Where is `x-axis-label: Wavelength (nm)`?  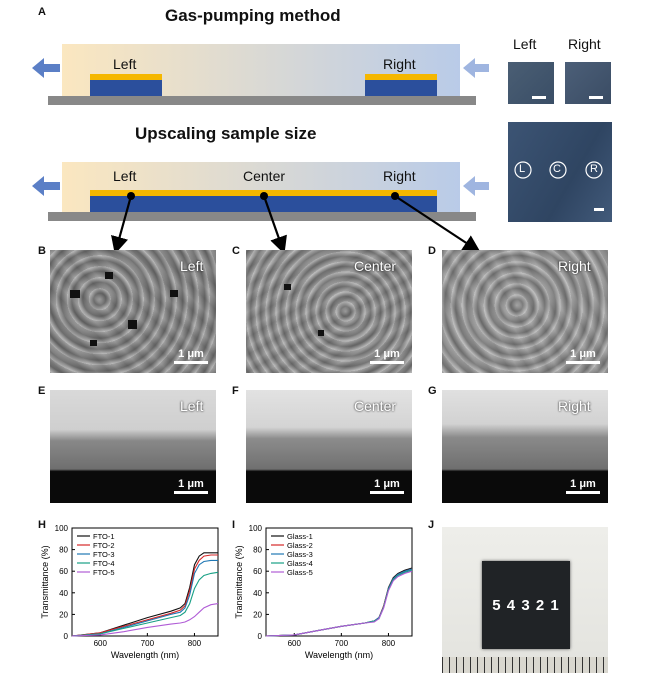 x-axis-label: Wavelength (nm) is located at coordinates (339, 655).